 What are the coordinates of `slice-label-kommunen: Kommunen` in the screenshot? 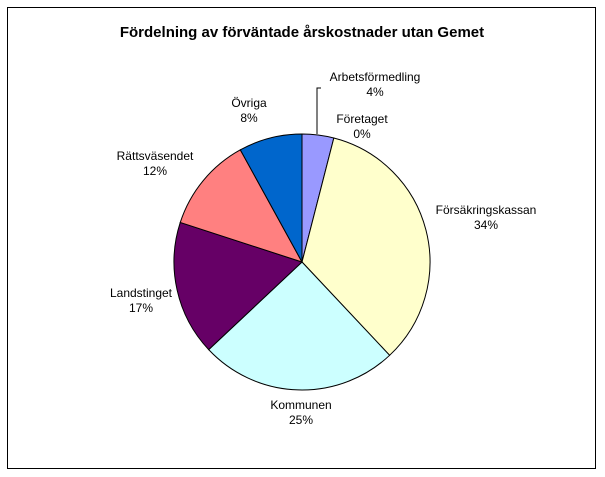 It's located at (300, 405).